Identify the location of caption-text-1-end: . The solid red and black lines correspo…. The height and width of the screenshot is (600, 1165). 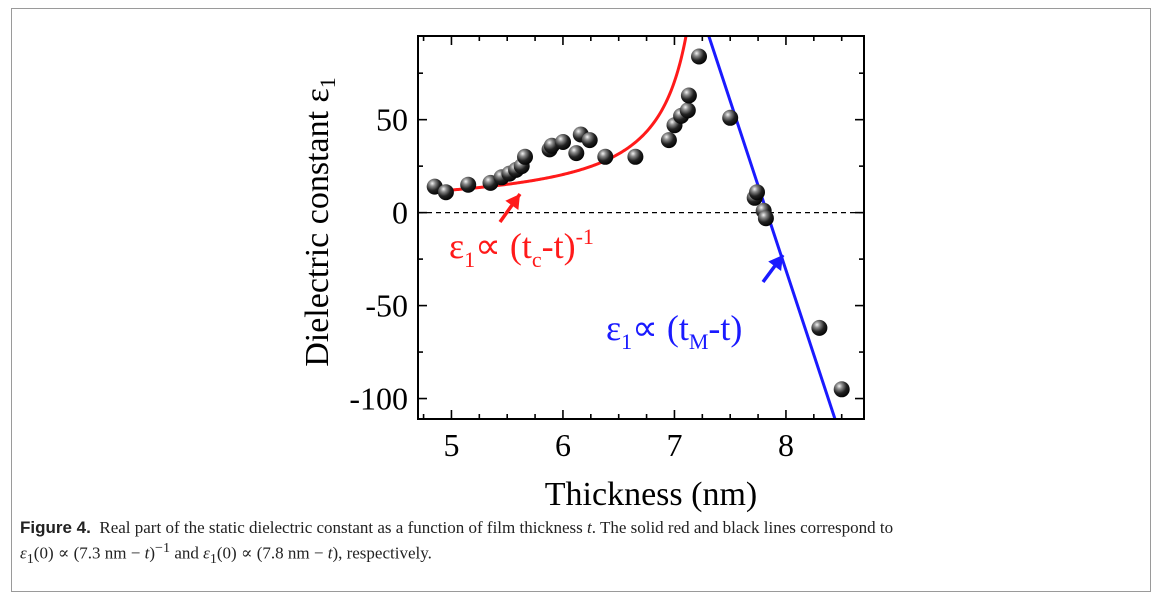
(742, 527).